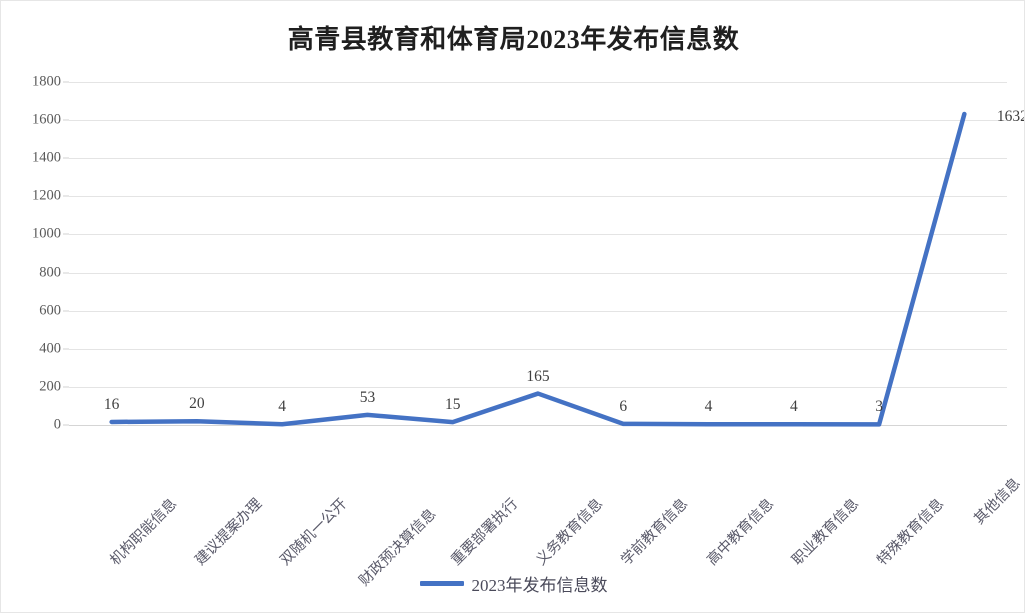 The image size is (1025, 613). I want to click on x-tick-label-机构职能信息: 机构职能信息, so click(175, 501).